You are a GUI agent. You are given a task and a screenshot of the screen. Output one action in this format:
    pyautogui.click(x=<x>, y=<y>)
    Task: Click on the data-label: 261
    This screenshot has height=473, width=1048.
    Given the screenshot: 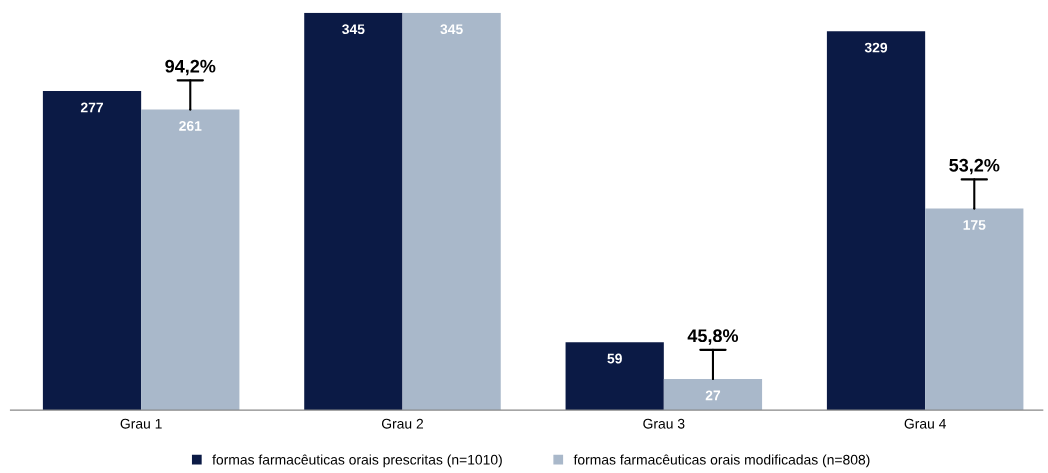 What is the action you would take?
    pyautogui.click(x=190, y=125)
    